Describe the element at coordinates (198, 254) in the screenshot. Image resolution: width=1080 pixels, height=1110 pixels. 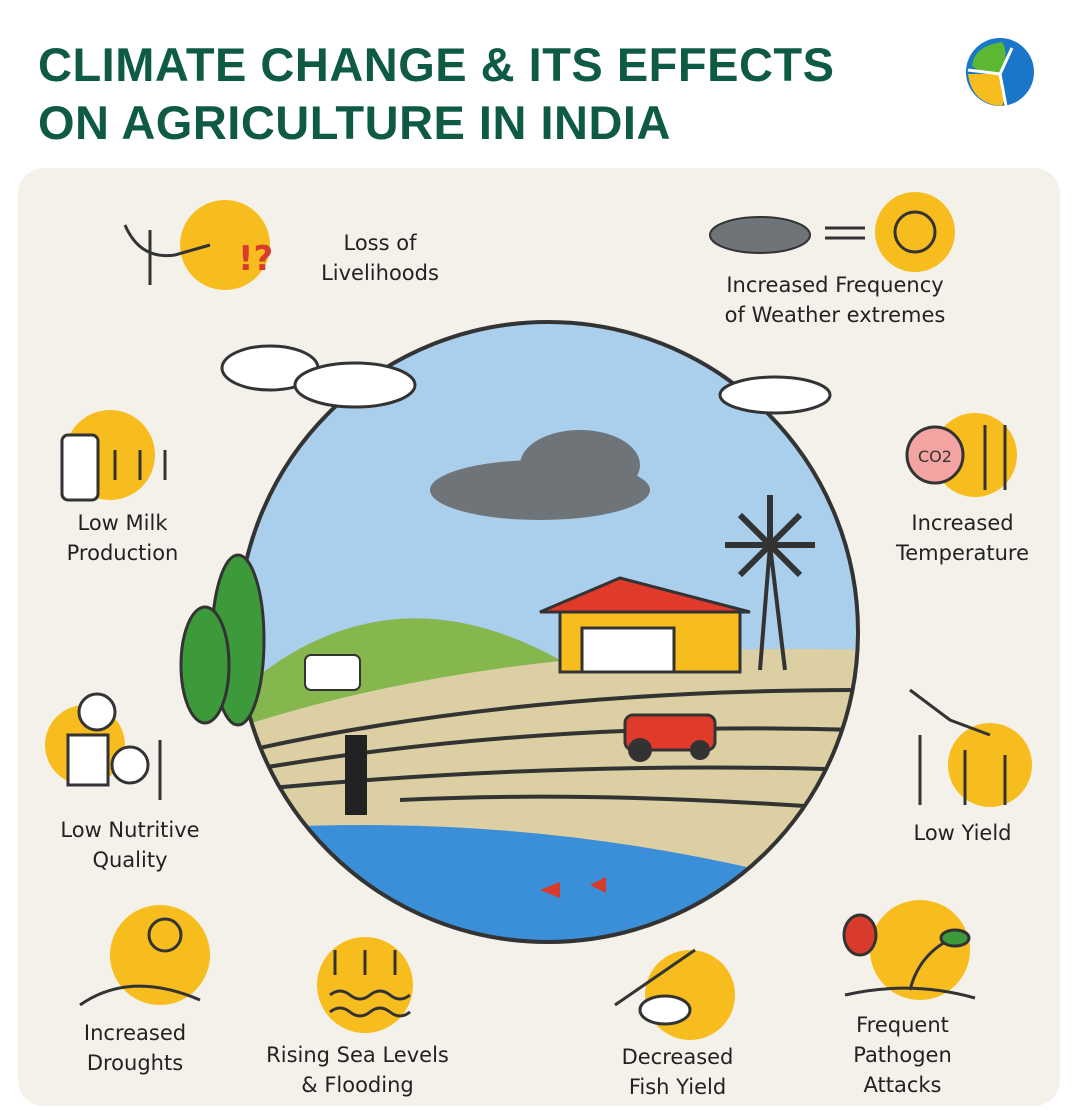
I see `crop-hand-question-icon: !?` at that location.